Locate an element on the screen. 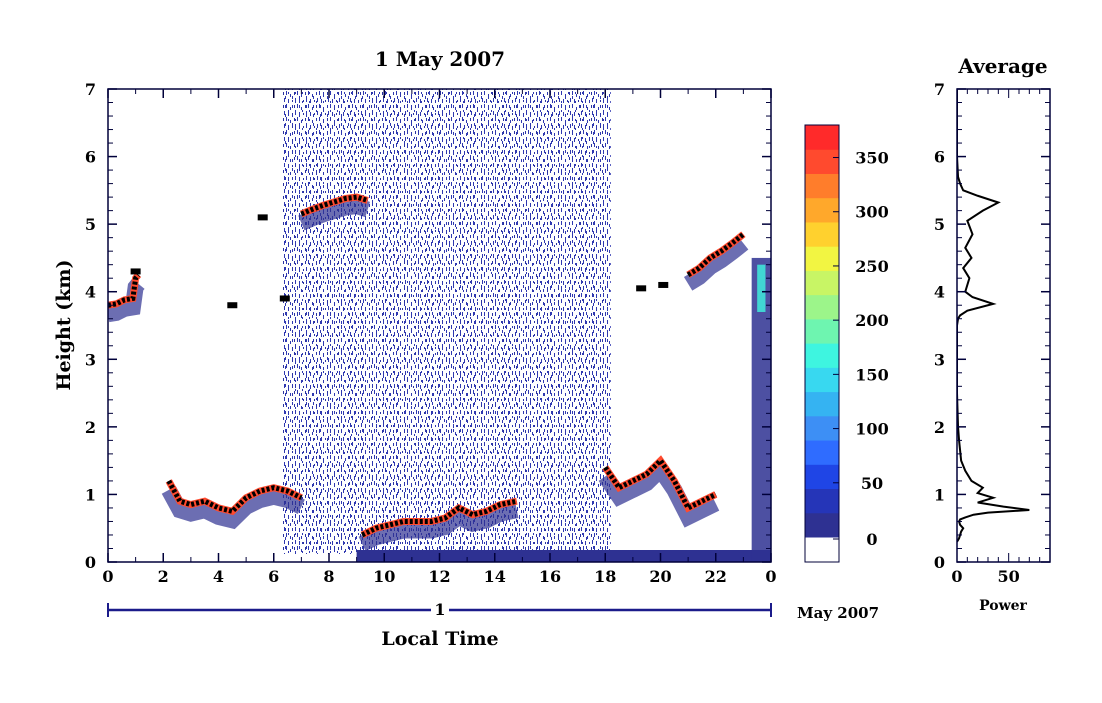 Image resolution: width=1102 pixels, height=703 pixels. colorbar-tick-label: 100 is located at coordinates (871, 429).